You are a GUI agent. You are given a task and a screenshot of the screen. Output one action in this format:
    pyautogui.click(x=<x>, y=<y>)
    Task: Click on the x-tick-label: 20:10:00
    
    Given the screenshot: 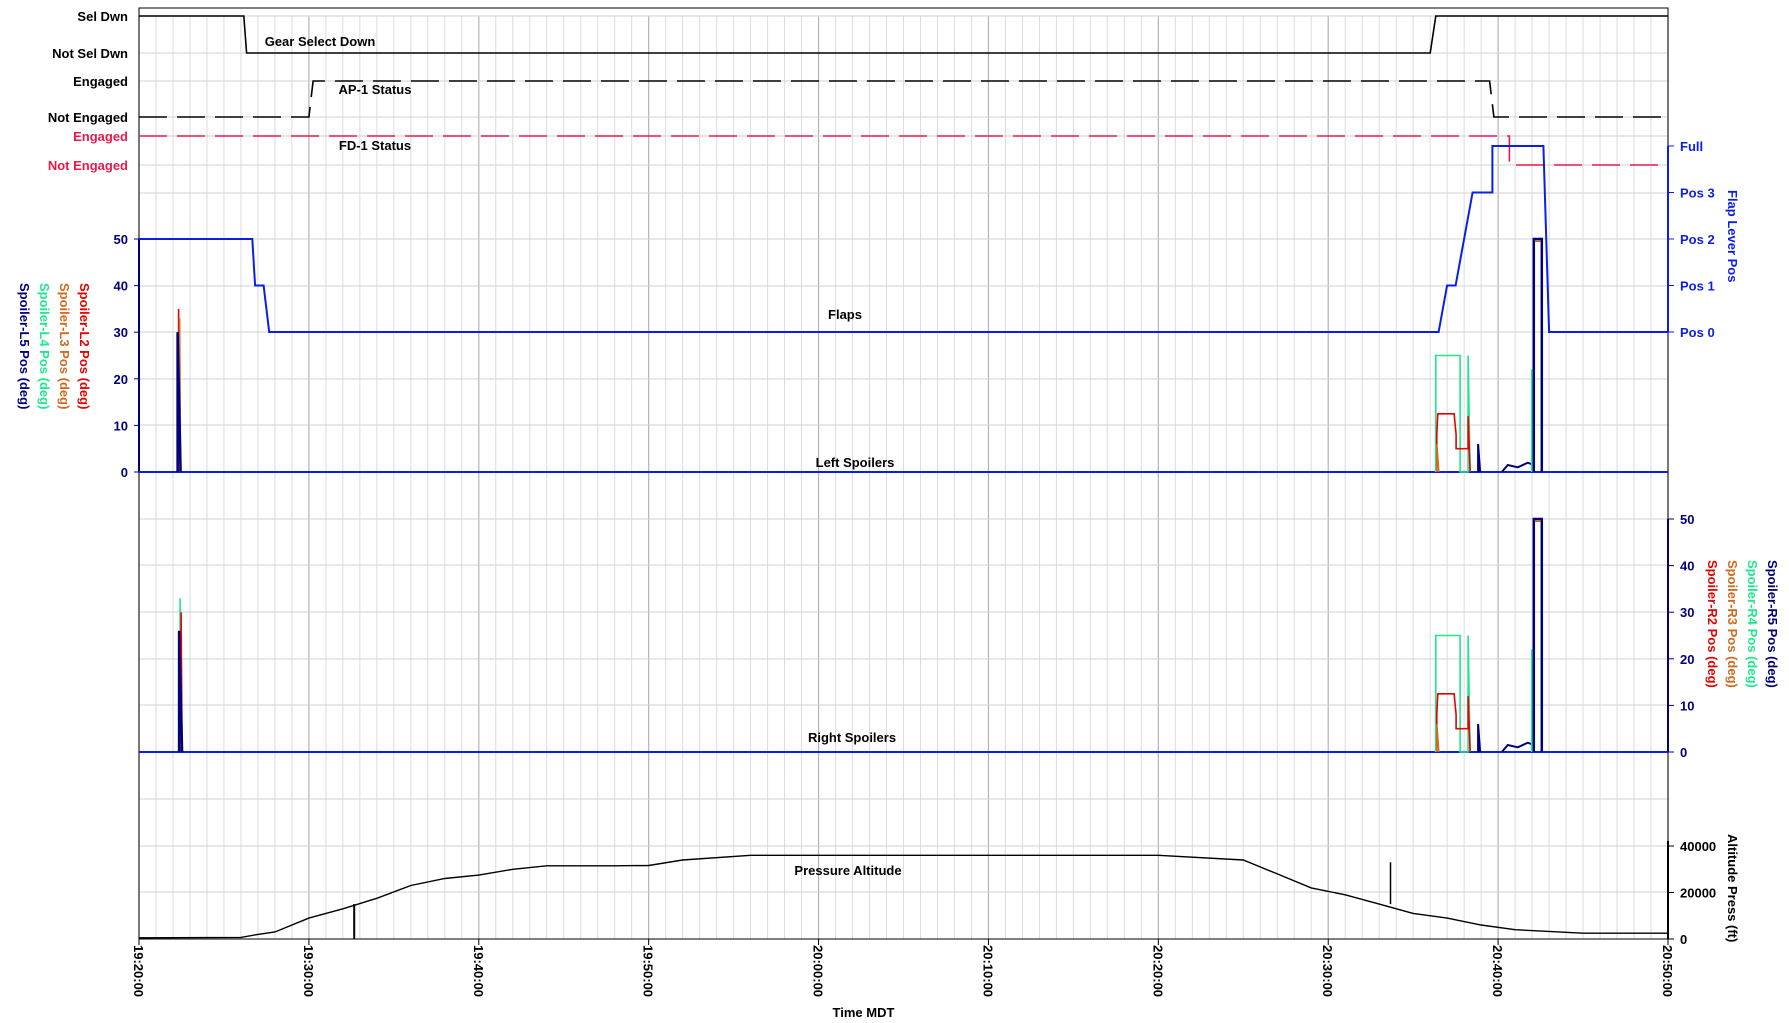 What is the action you would take?
    pyautogui.click(x=987, y=971)
    